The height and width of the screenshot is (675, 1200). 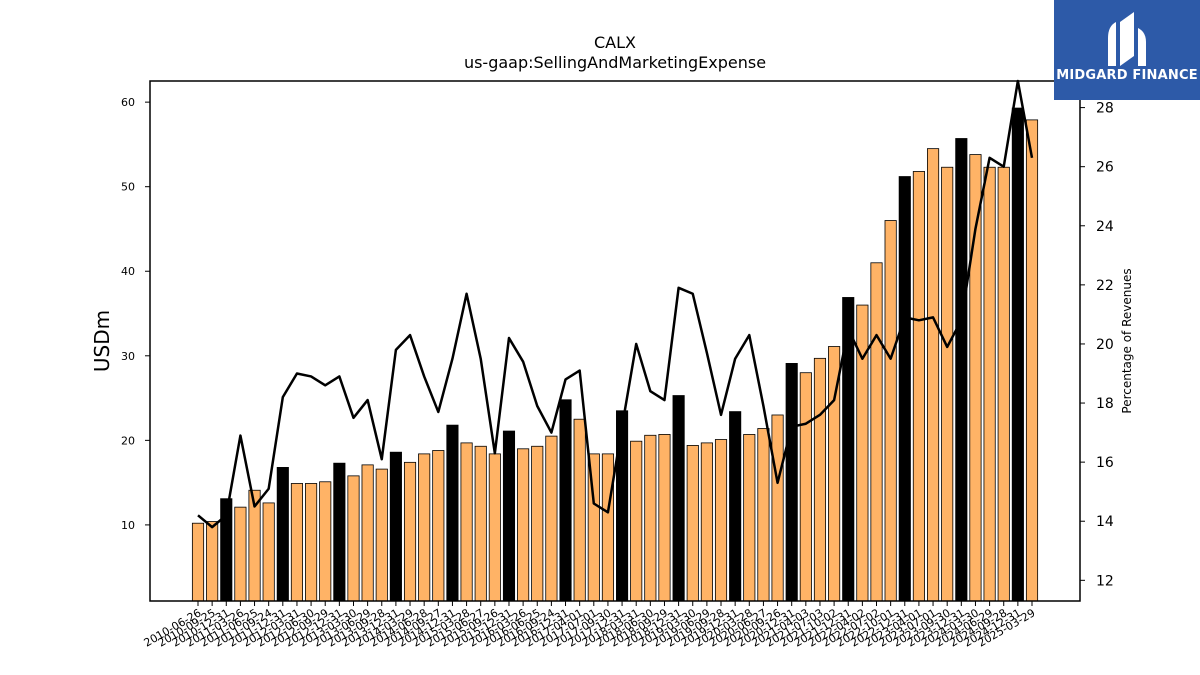 I want to click on y-tick-label: 10, so click(x=128, y=525).